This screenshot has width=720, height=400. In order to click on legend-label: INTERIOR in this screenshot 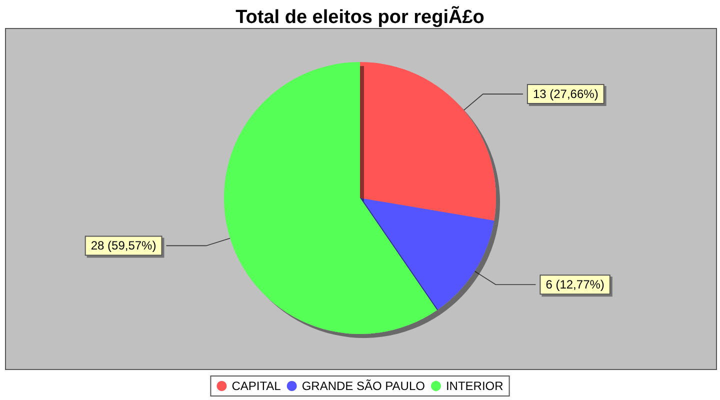, I will do `click(475, 386)`.